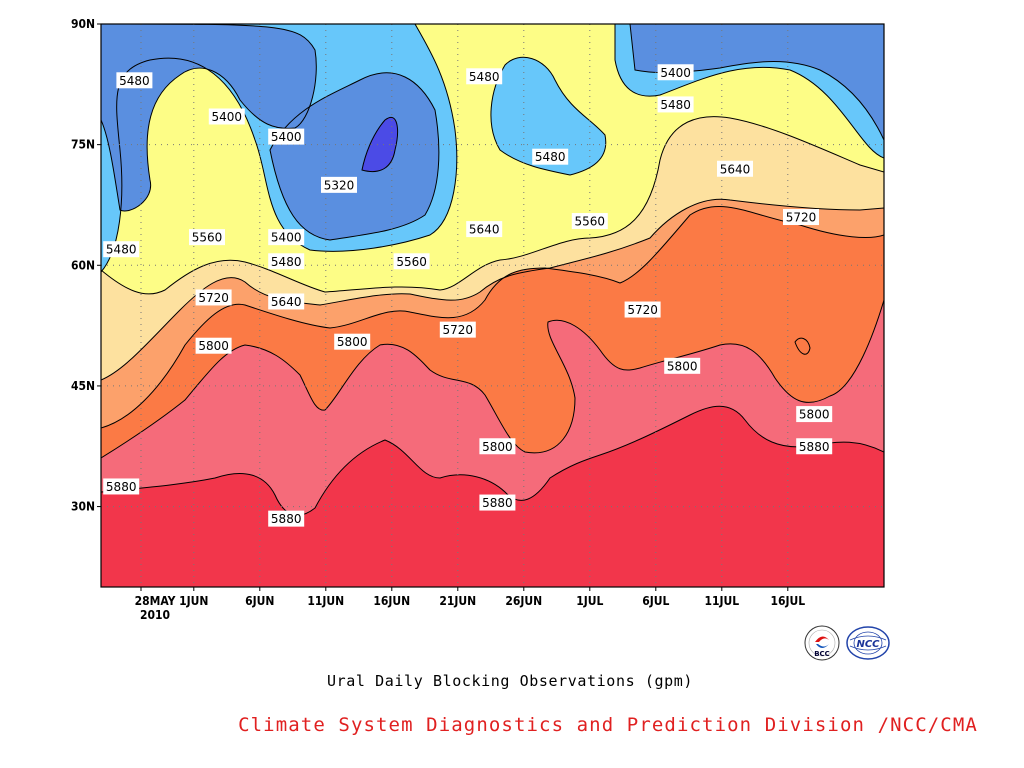  What do you see at coordinates (155, 615) in the screenshot?
I see `x-year-label: 2010` at bounding box center [155, 615].